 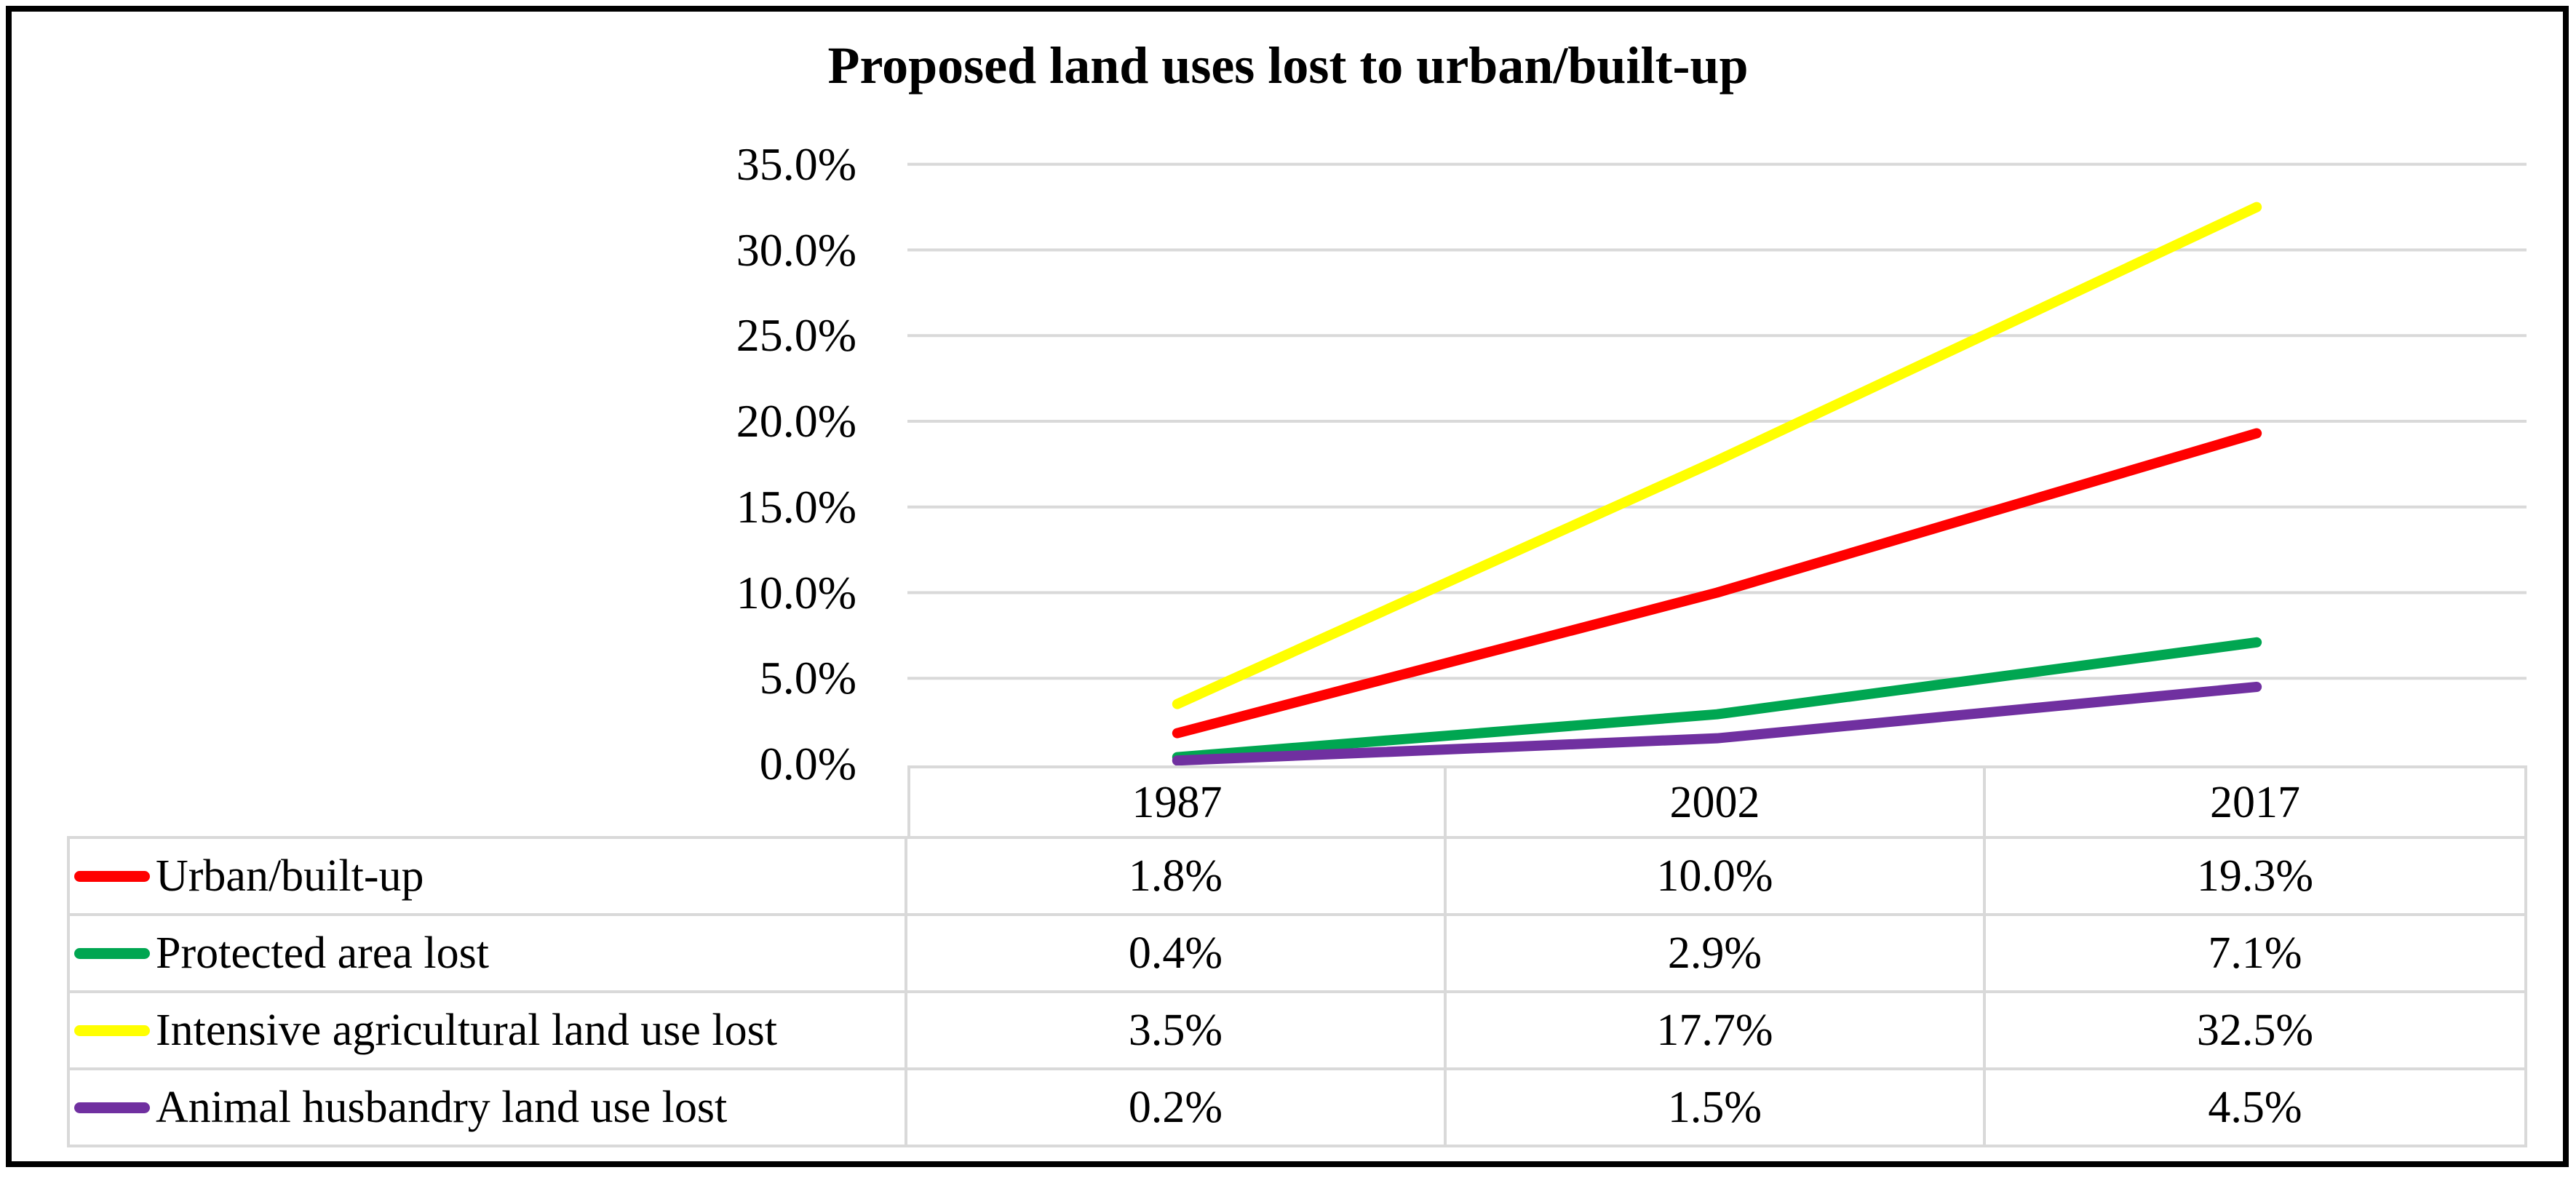 I want to click on table-cell-intensive-agricultural-land-use-lost: 32.5%, so click(x=2256, y=1031).